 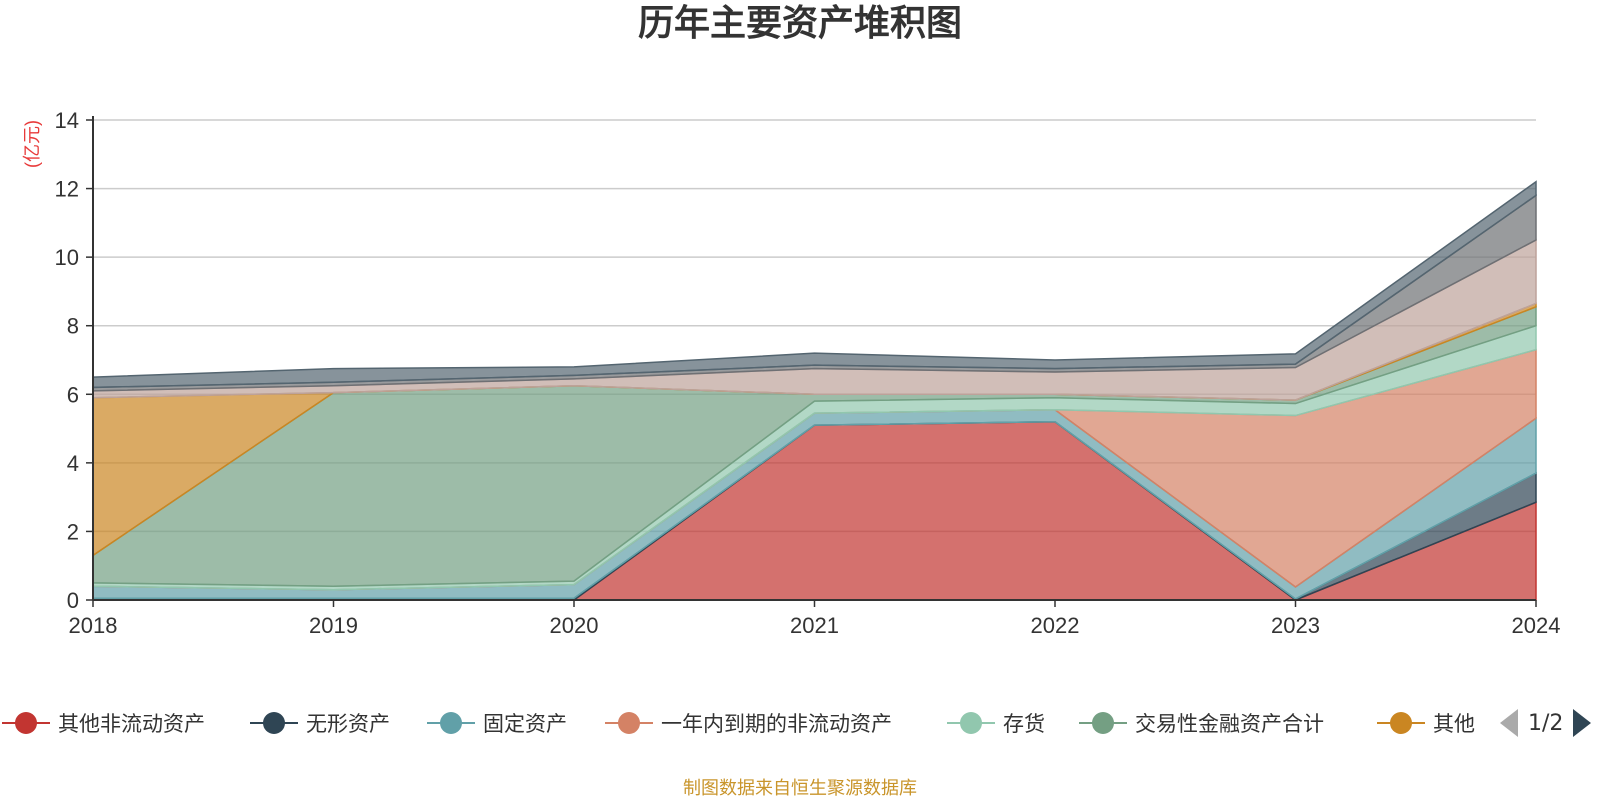 I want to click on legend-pager: 1/2, so click(x=1546, y=723).